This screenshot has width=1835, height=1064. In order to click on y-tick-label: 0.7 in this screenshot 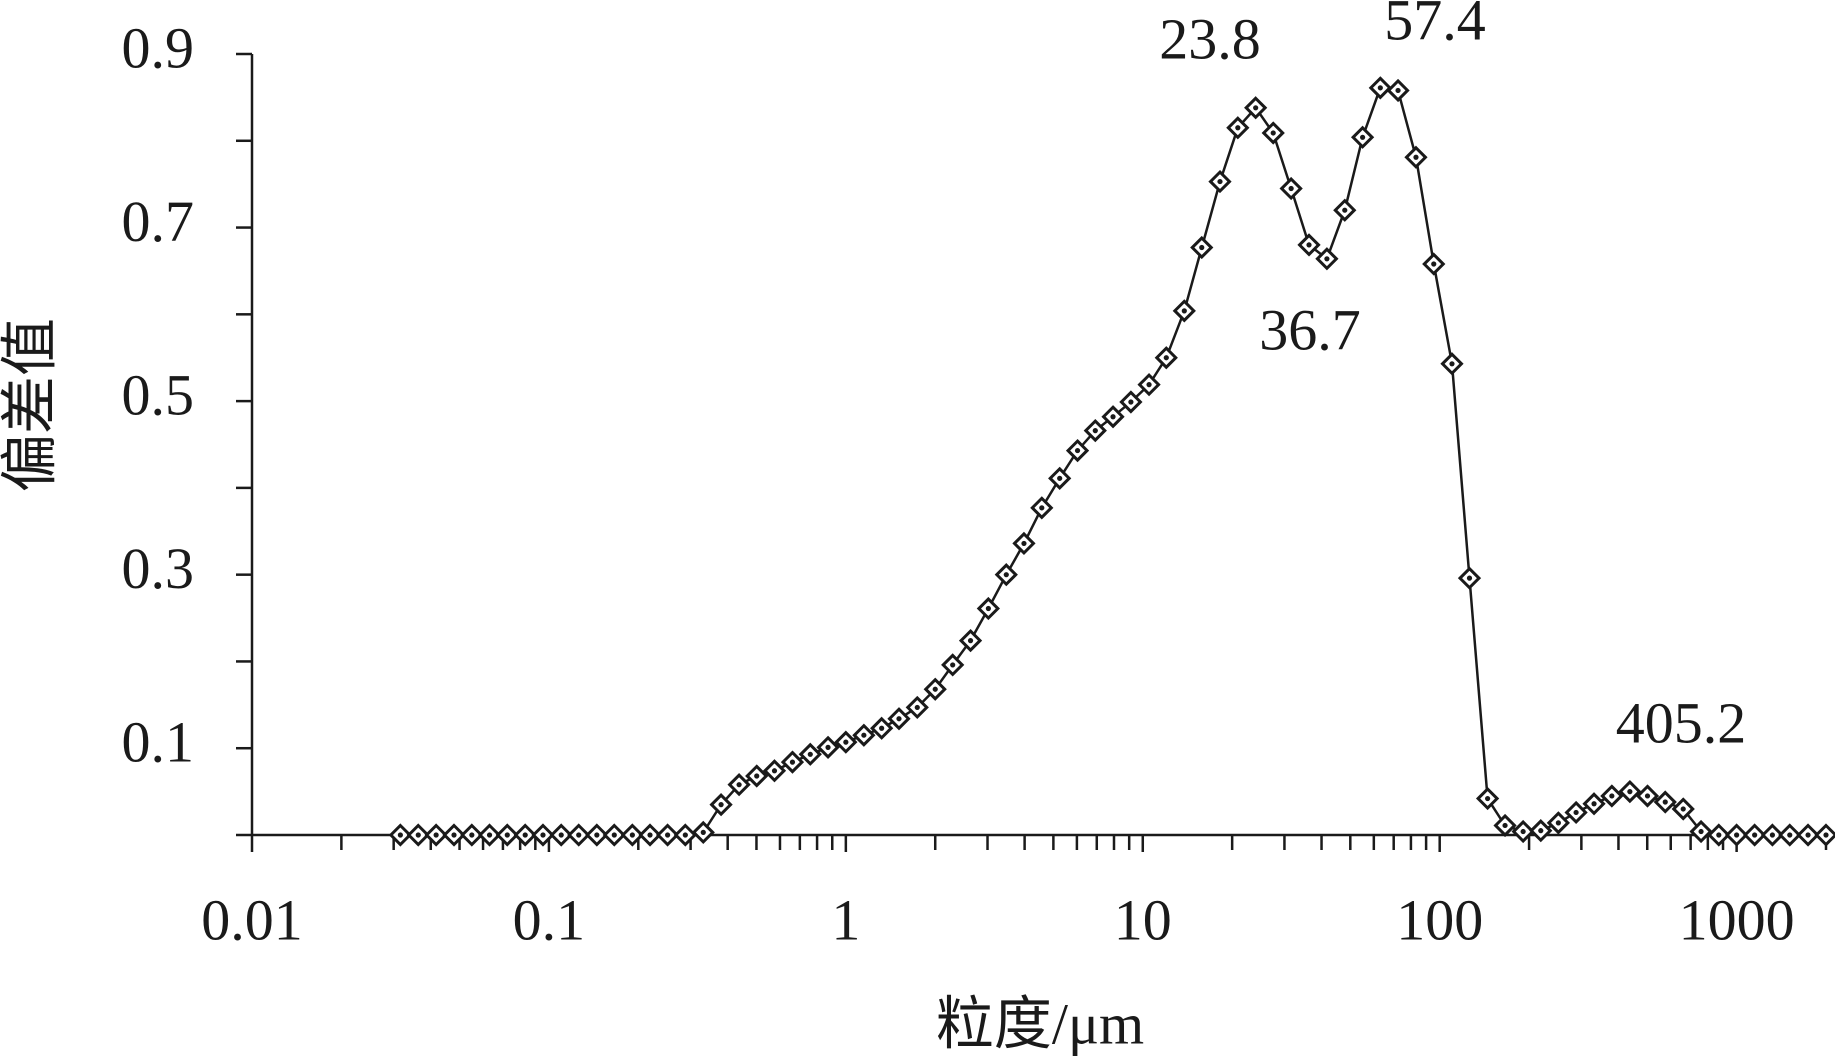, I will do `click(158, 221)`.